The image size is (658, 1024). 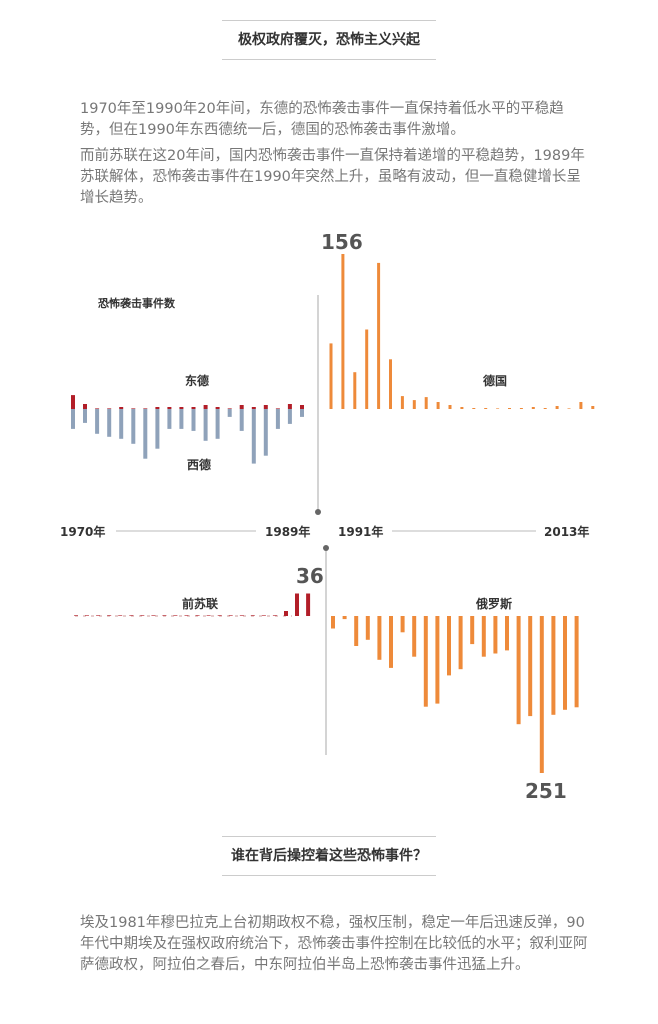 What do you see at coordinates (379, 638) in the screenshot?
I see `russia-bar-1996` at bounding box center [379, 638].